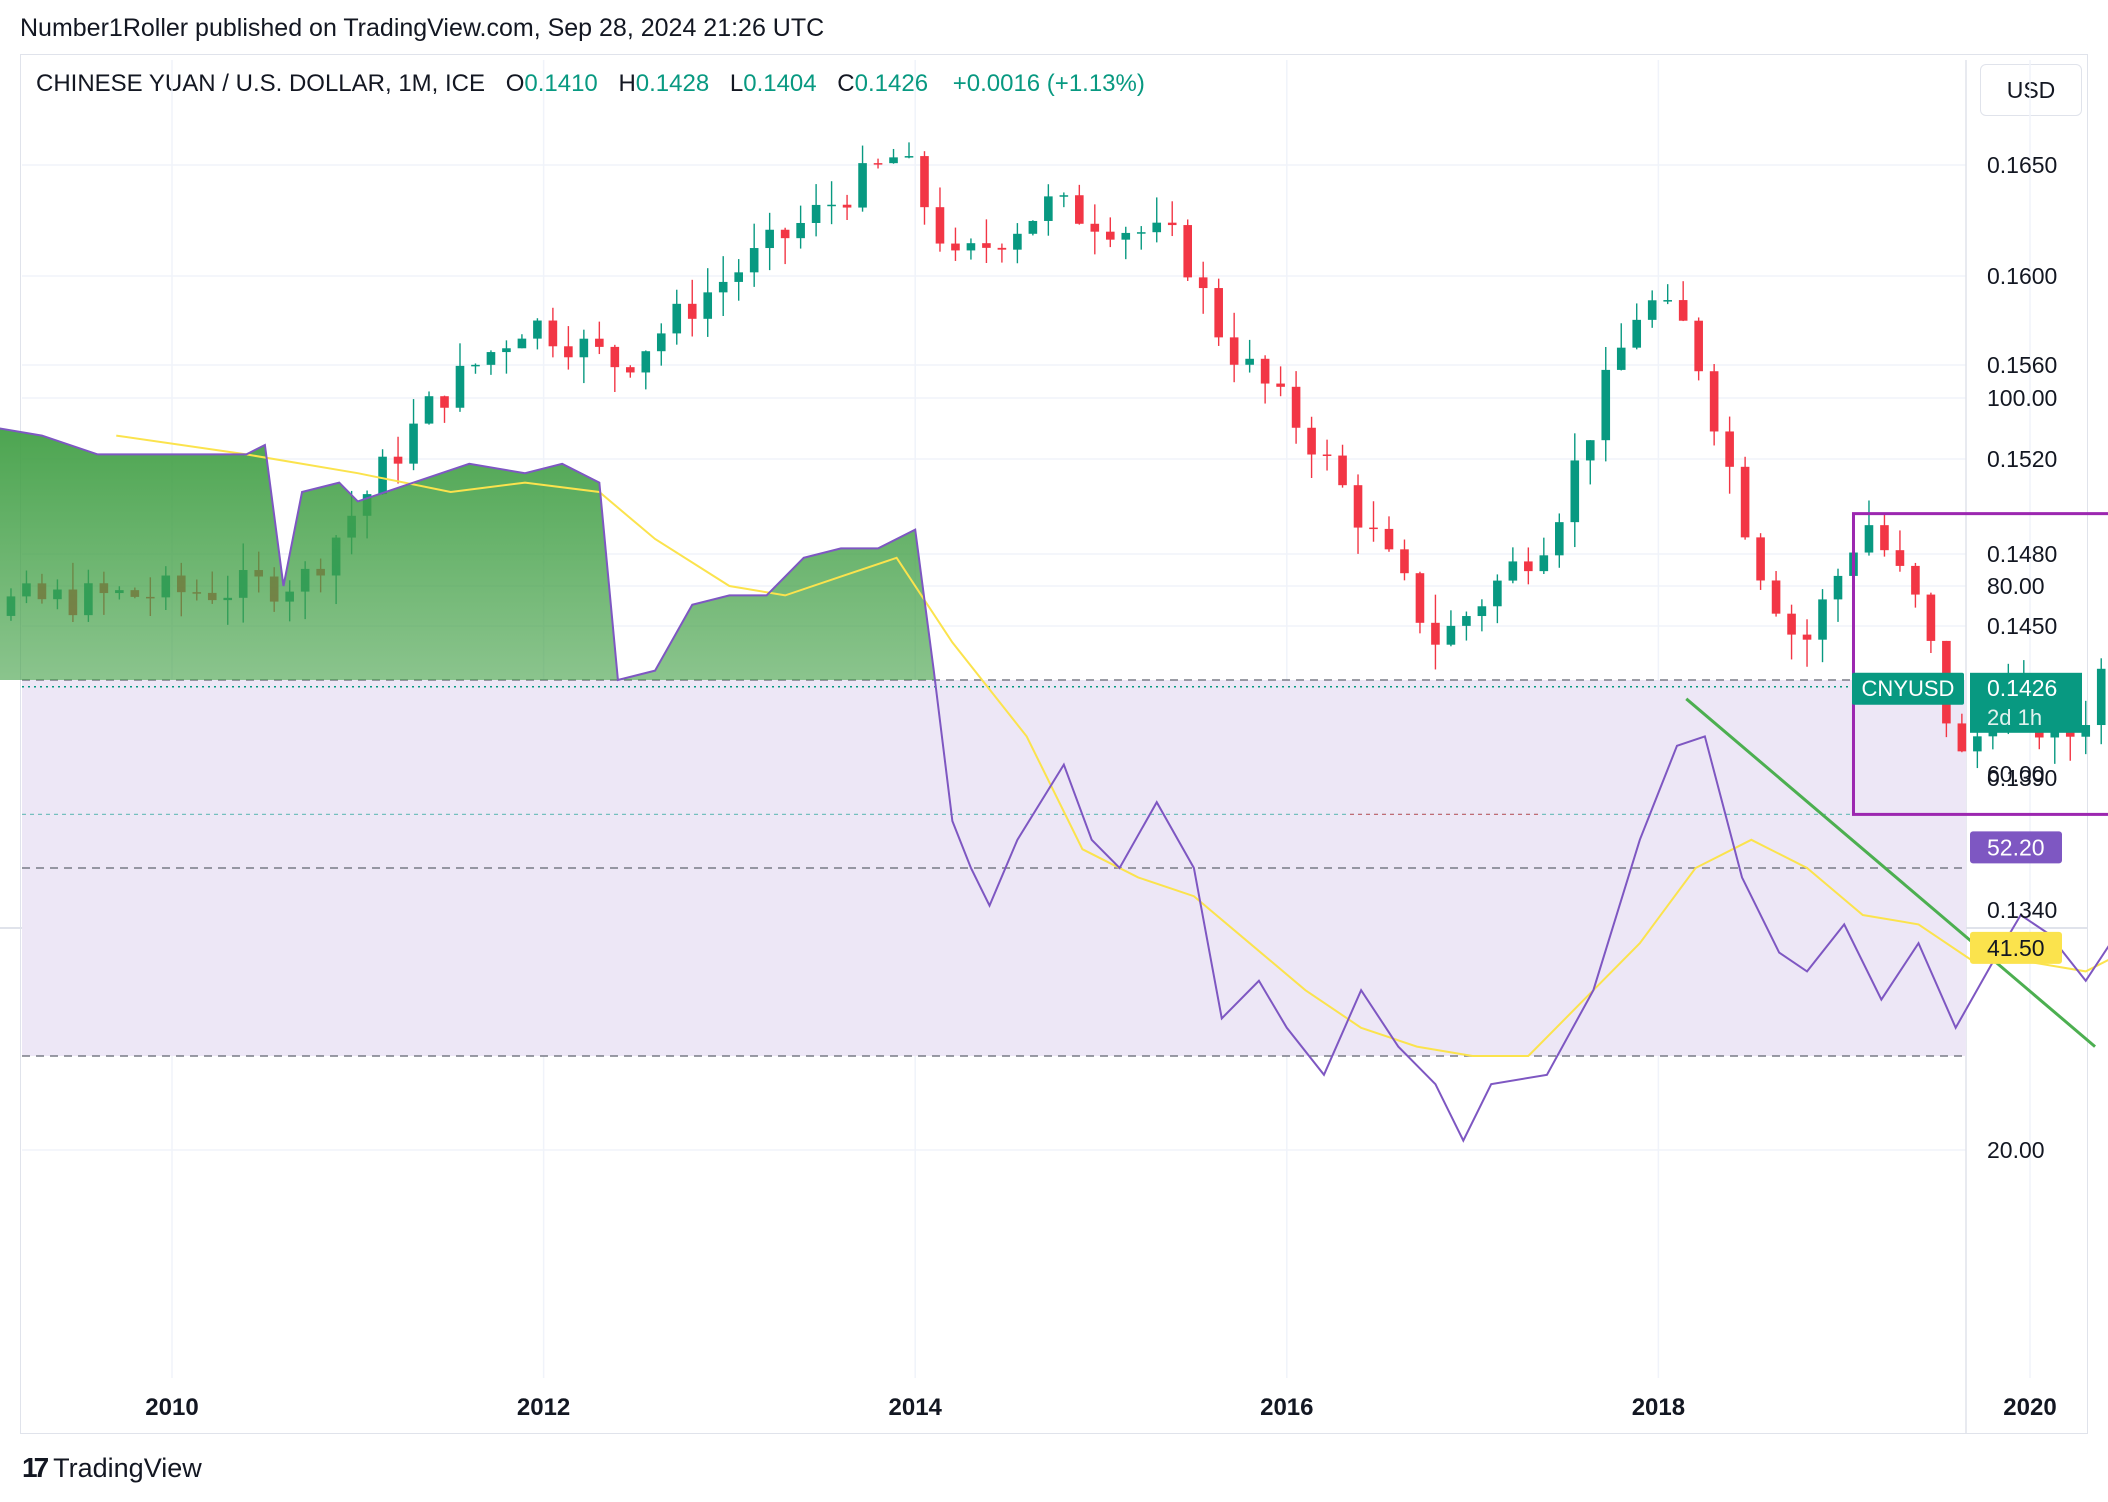 This screenshot has height=1502, width=2108. I want to click on price-tick-label: 0.1390, so click(2022, 778).